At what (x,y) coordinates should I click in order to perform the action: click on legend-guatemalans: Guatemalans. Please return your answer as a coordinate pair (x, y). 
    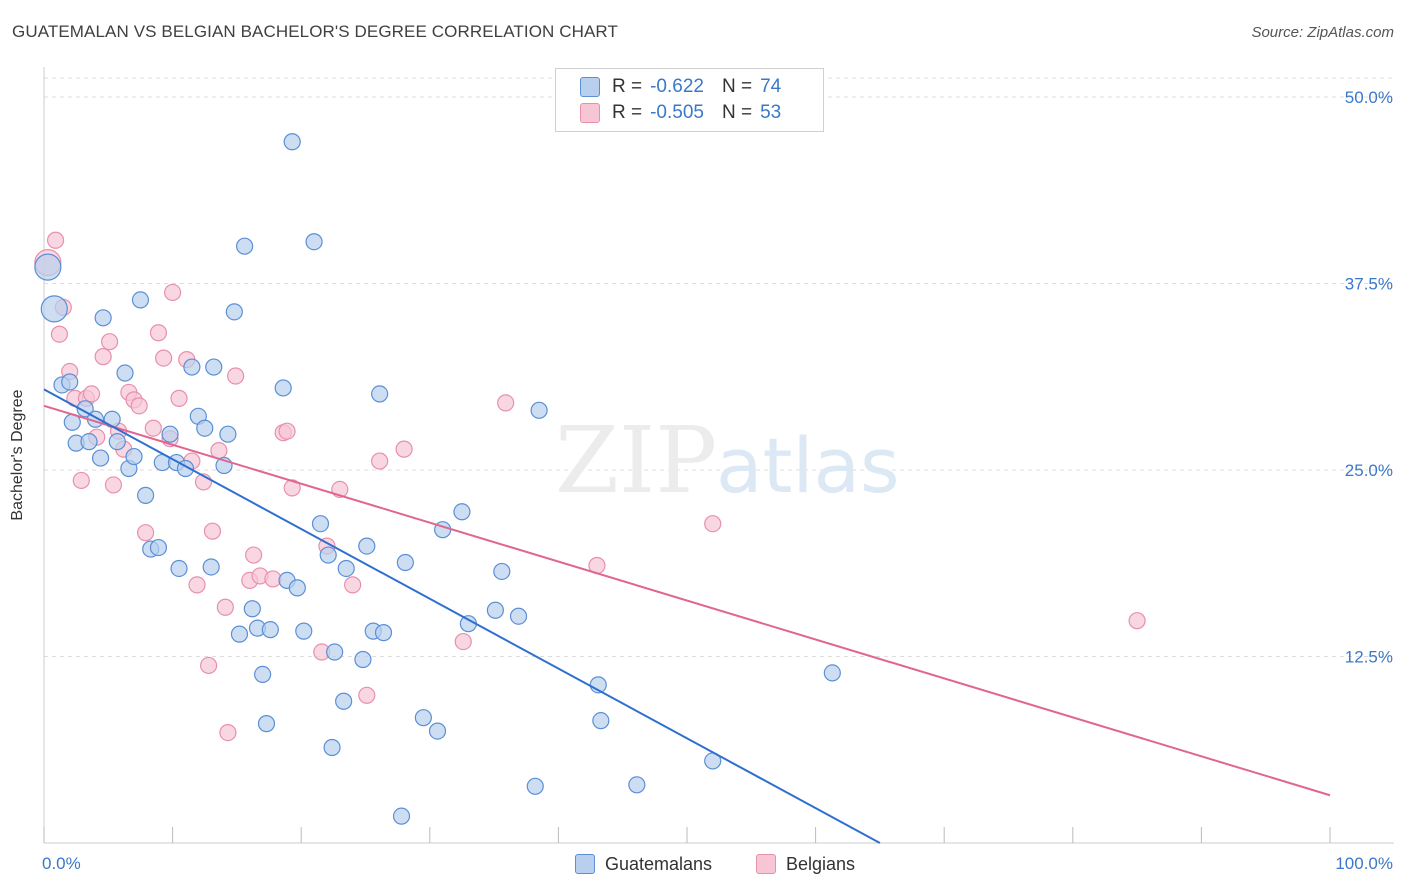
    Looking at the image, I should click on (643, 864).